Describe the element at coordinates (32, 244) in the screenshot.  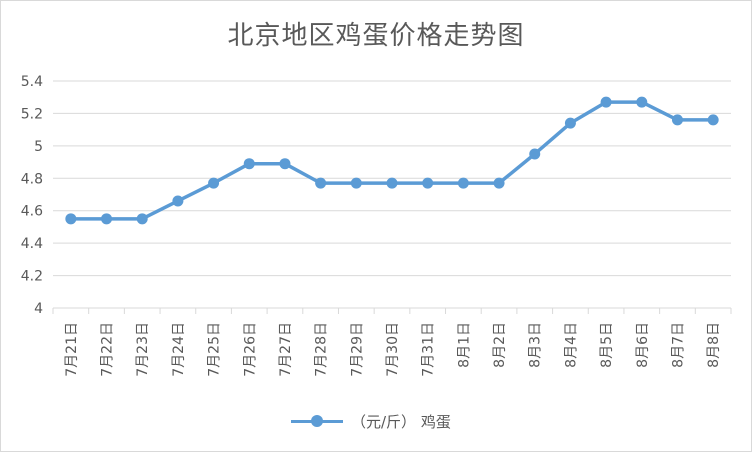
I see `y-tick-label: 4.4` at that location.